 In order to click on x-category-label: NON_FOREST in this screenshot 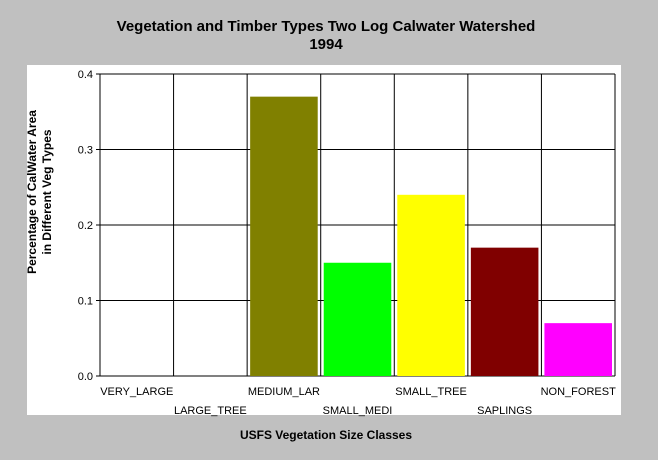, I will do `click(578, 392)`.